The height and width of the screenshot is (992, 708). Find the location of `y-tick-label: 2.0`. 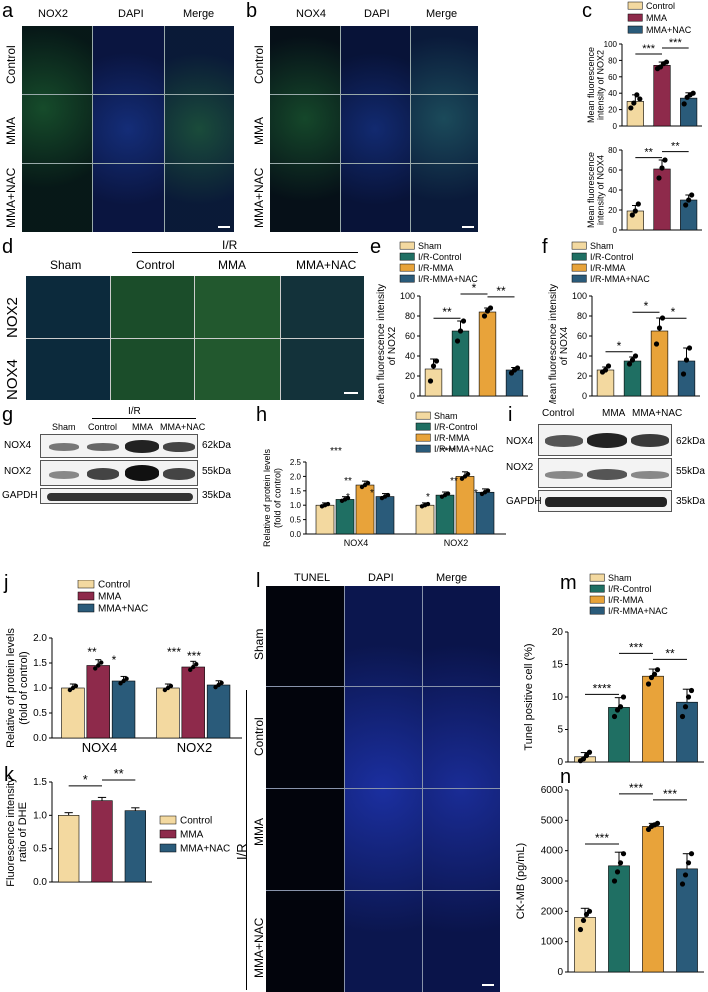

y-tick-label: 2.0 is located at coordinates (40, 638).